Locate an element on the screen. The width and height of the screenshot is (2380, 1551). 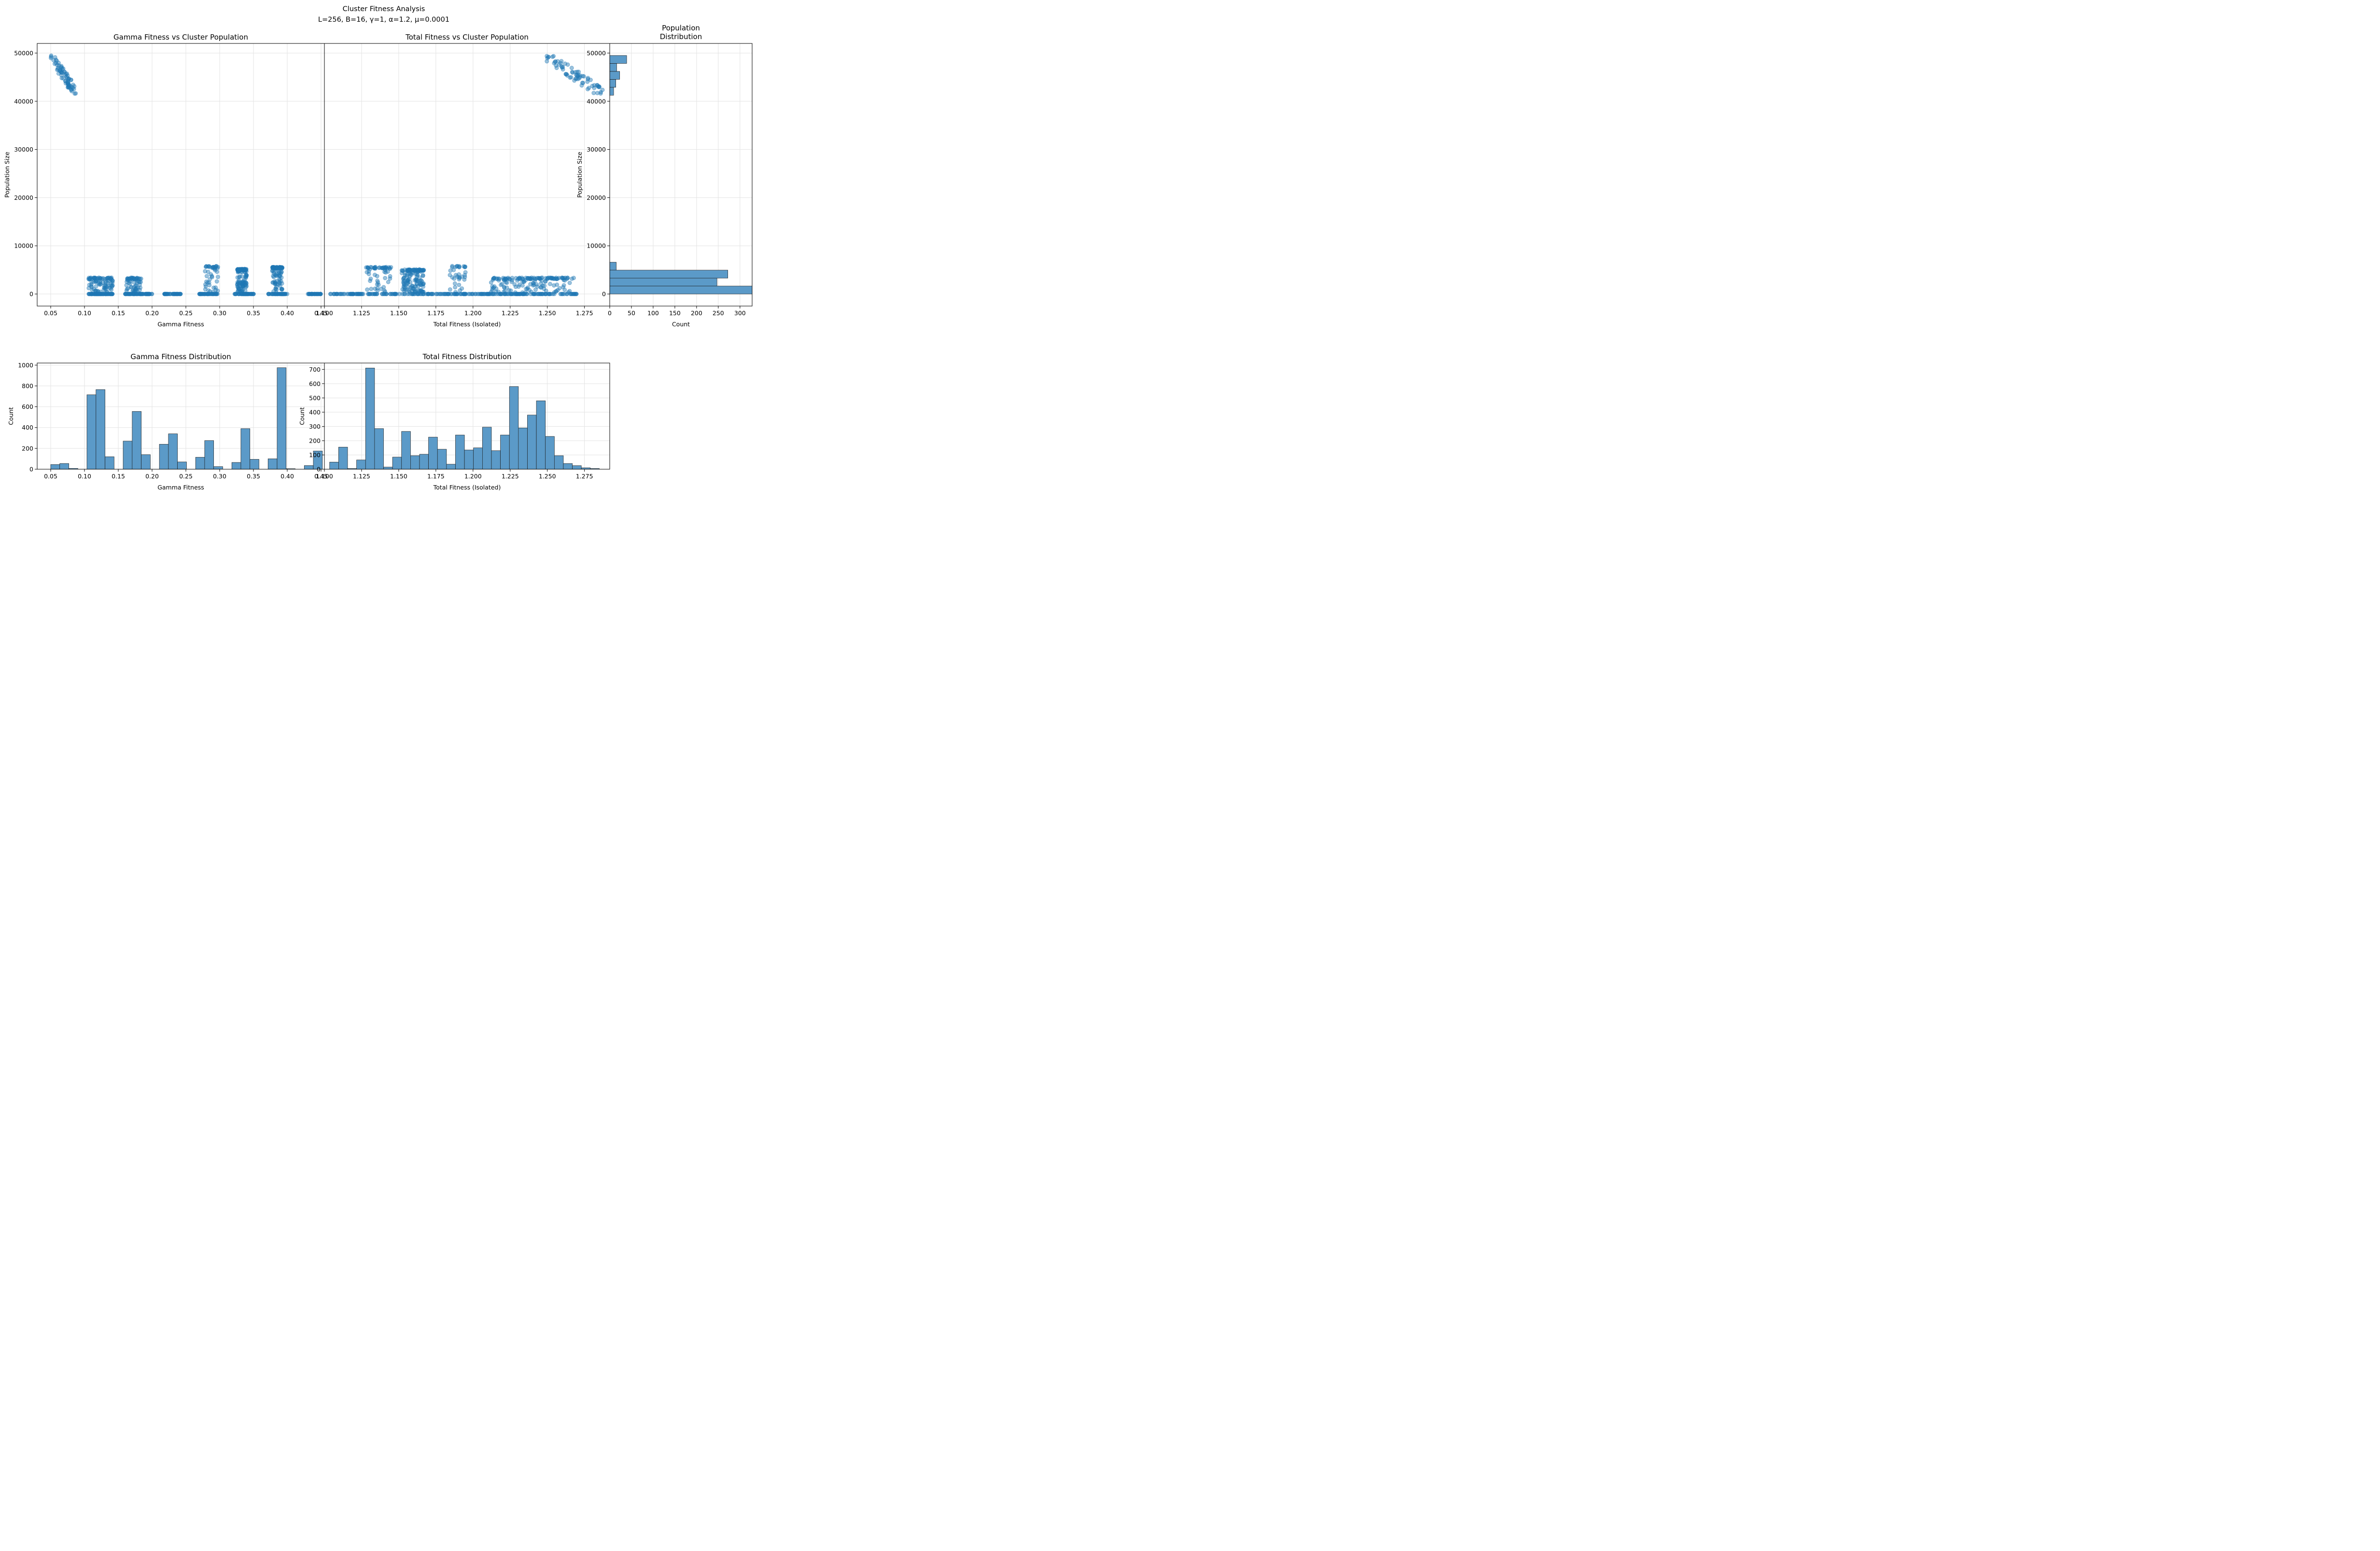
total_hist-xtick-label: 1.100 is located at coordinates (324, 476).